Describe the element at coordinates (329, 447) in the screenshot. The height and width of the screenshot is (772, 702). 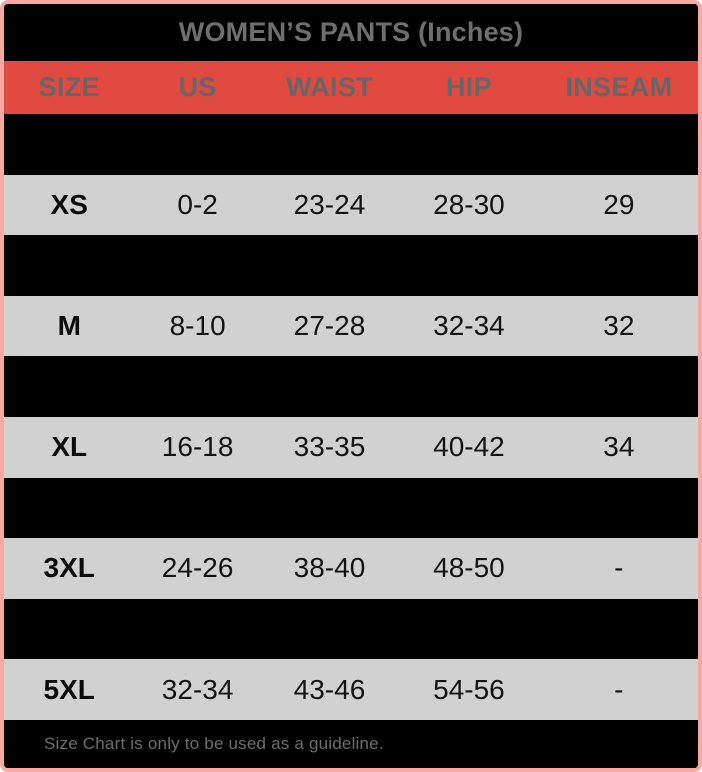
I see `value-cell: 33-35` at that location.